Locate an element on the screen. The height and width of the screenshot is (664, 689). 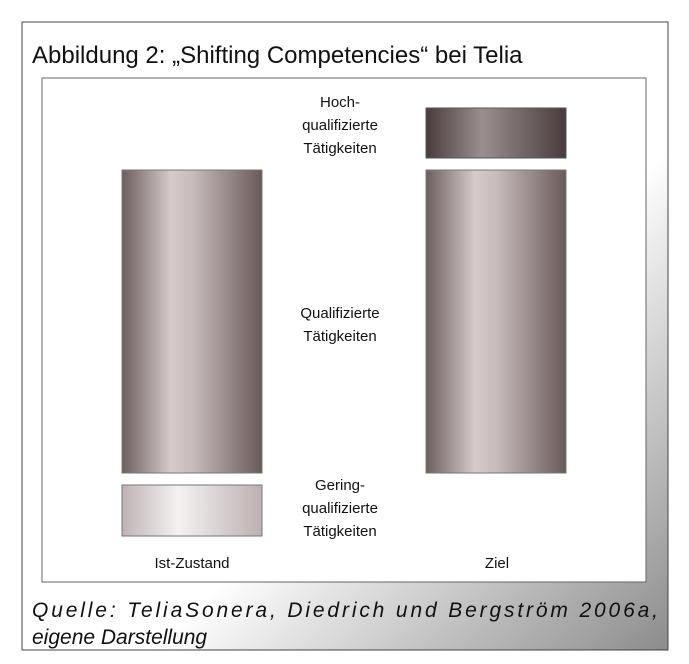
column-label: Ziel is located at coordinates (497, 563).